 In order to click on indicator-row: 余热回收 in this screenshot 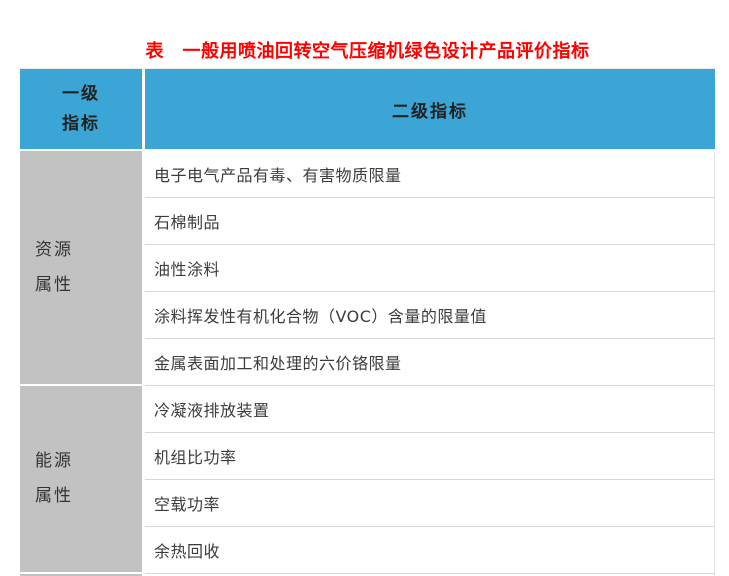, I will do `click(429, 550)`.